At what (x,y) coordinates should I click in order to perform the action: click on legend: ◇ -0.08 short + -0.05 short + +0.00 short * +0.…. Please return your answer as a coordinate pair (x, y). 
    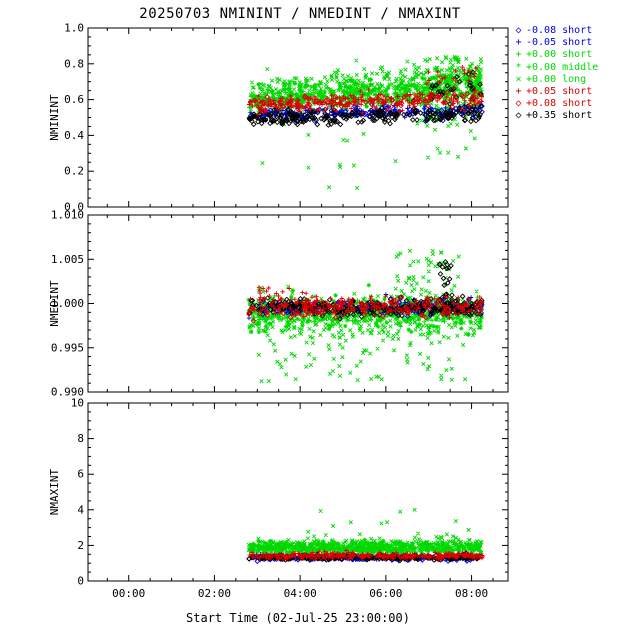
    Looking at the image, I should click on (555, 74).